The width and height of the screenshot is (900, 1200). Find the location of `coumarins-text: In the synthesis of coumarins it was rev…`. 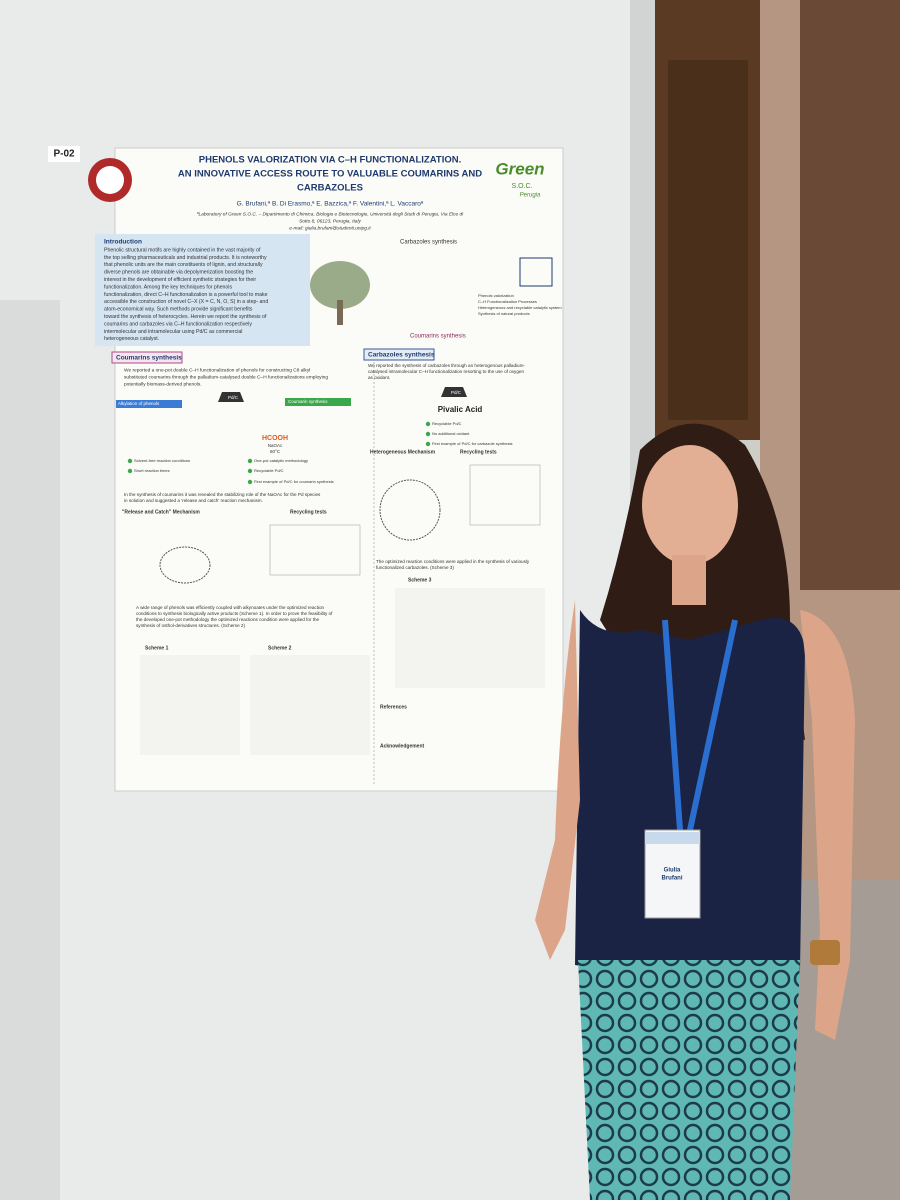

coumarins-text: In the synthesis of coumarins it was rev… is located at coordinates (222, 497).